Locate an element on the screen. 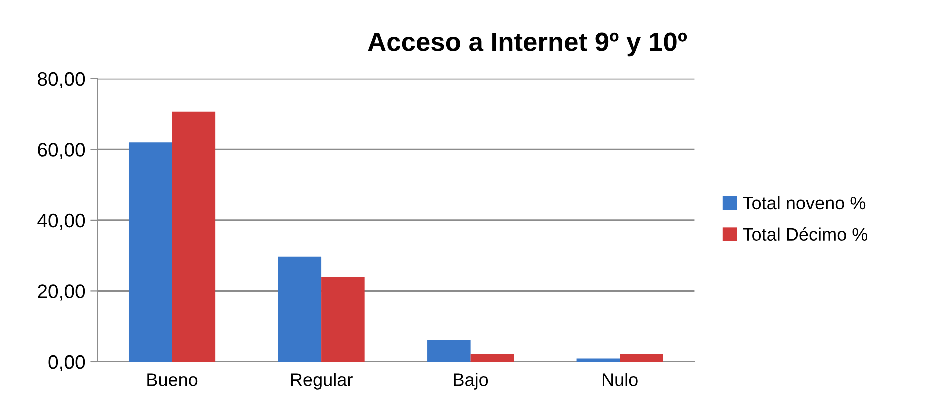 Image resolution: width=930 pixels, height=409 pixels. x-tick-label: Nulo is located at coordinates (620, 379).